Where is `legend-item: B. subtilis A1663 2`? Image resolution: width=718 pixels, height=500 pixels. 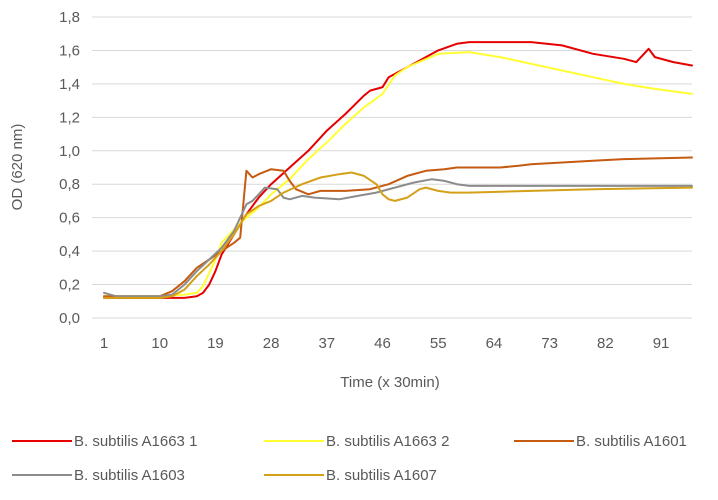
legend-item: B. subtilis A1663 2 is located at coordinates (356, 441).